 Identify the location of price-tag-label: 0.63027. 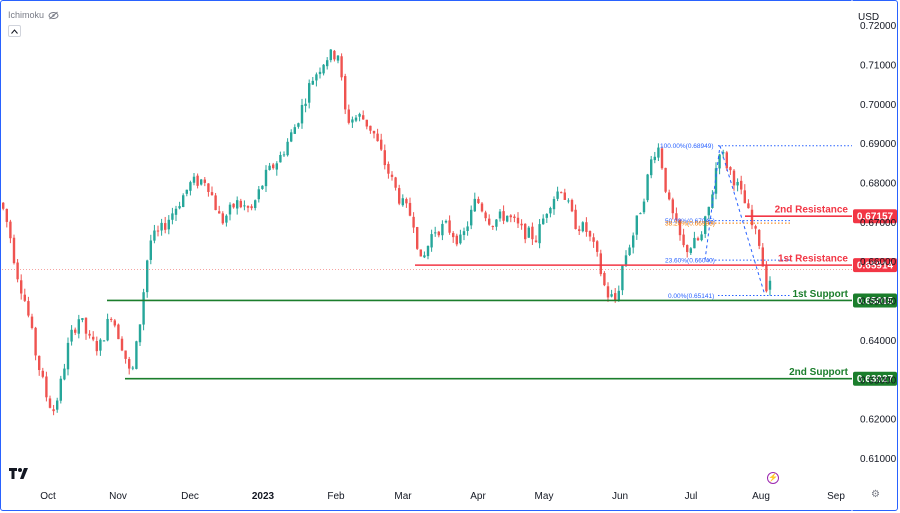
(875, 379).